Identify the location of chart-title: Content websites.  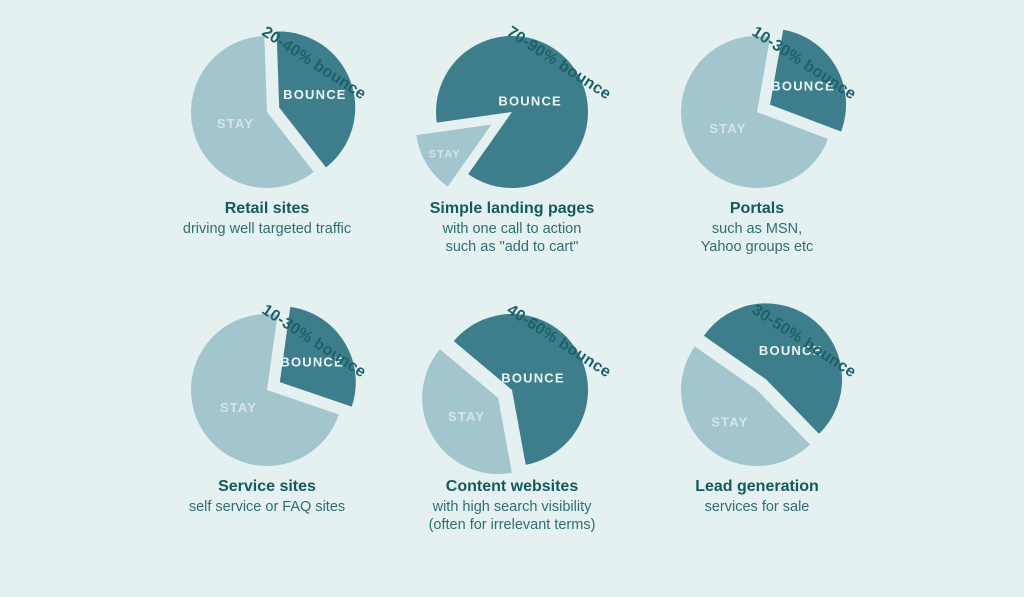
(512, 486).